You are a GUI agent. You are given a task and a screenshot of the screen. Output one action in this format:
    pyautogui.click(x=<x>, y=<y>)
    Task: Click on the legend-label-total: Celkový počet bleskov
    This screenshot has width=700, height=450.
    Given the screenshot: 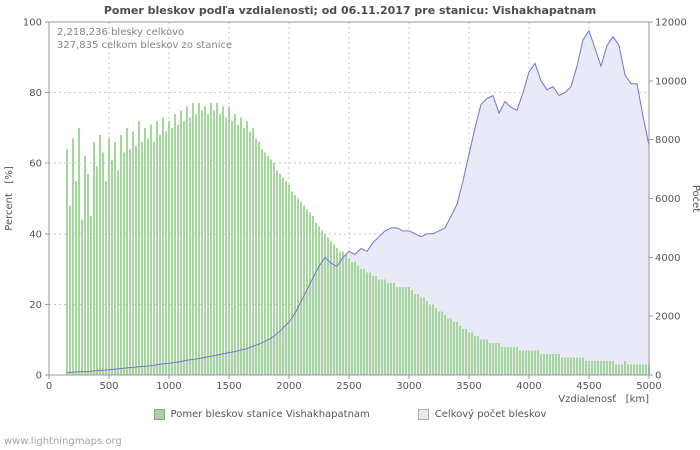 What is the action you would take?
    pyautogui.click(x=490, y=414)
    